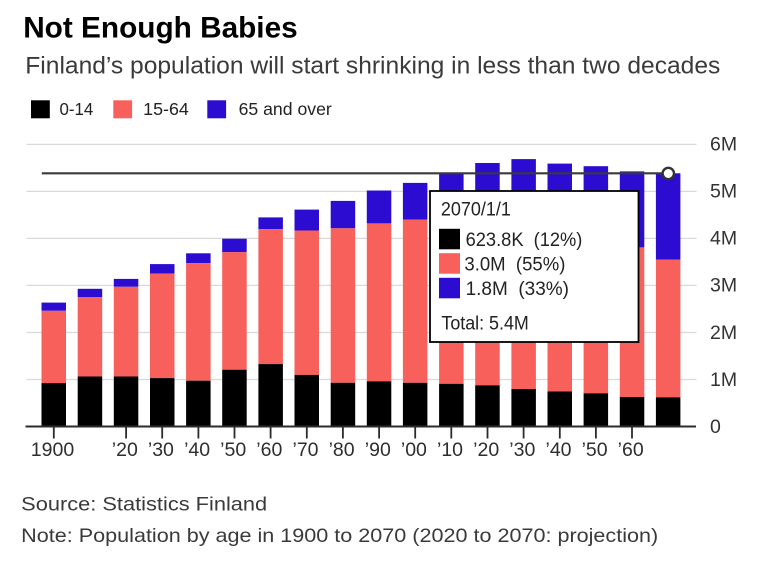  Describe the element at coordinates (723, 239) in the screenshot. I see `svg-text: 4M` at that location.